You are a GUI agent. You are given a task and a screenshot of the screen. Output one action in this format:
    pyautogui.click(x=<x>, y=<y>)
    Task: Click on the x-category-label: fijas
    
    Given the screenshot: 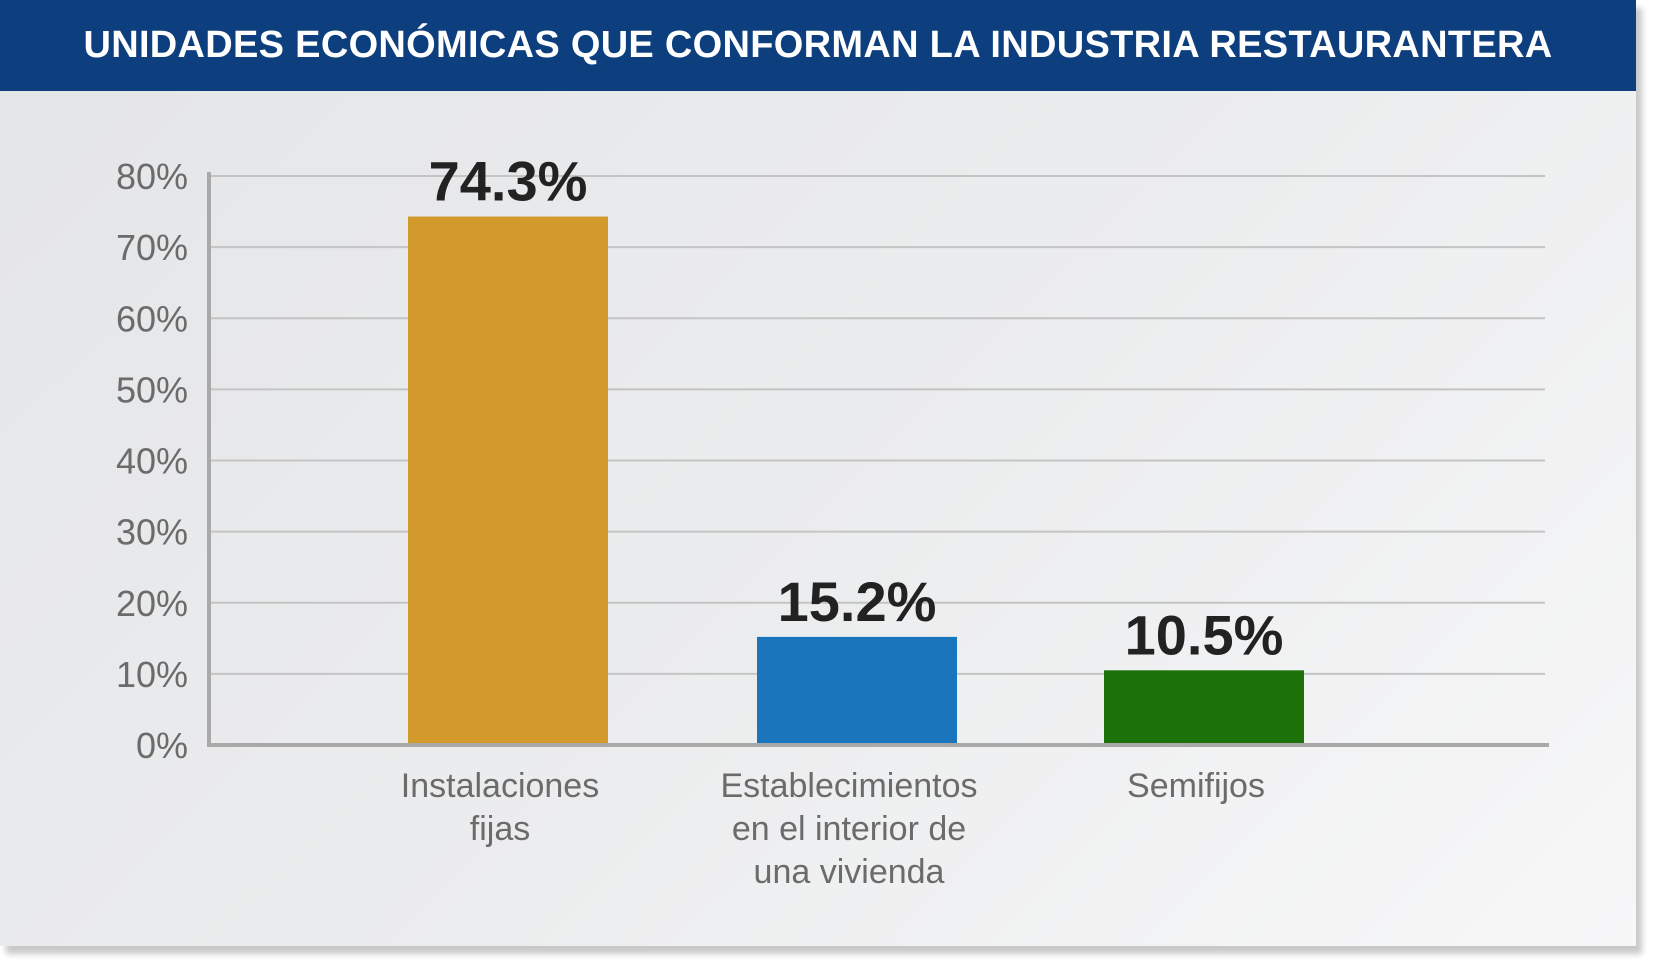 What is the action you would take?
    pyautogui.click(x=500, y=829)
    